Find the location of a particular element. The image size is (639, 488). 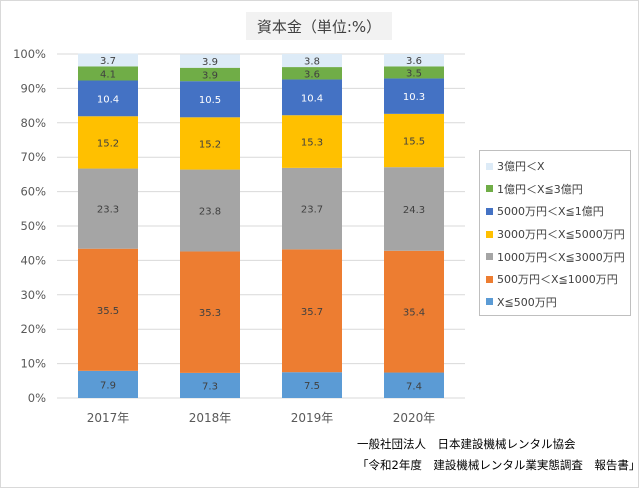

data-label: 35.5 is located at coordinates (108, 311).